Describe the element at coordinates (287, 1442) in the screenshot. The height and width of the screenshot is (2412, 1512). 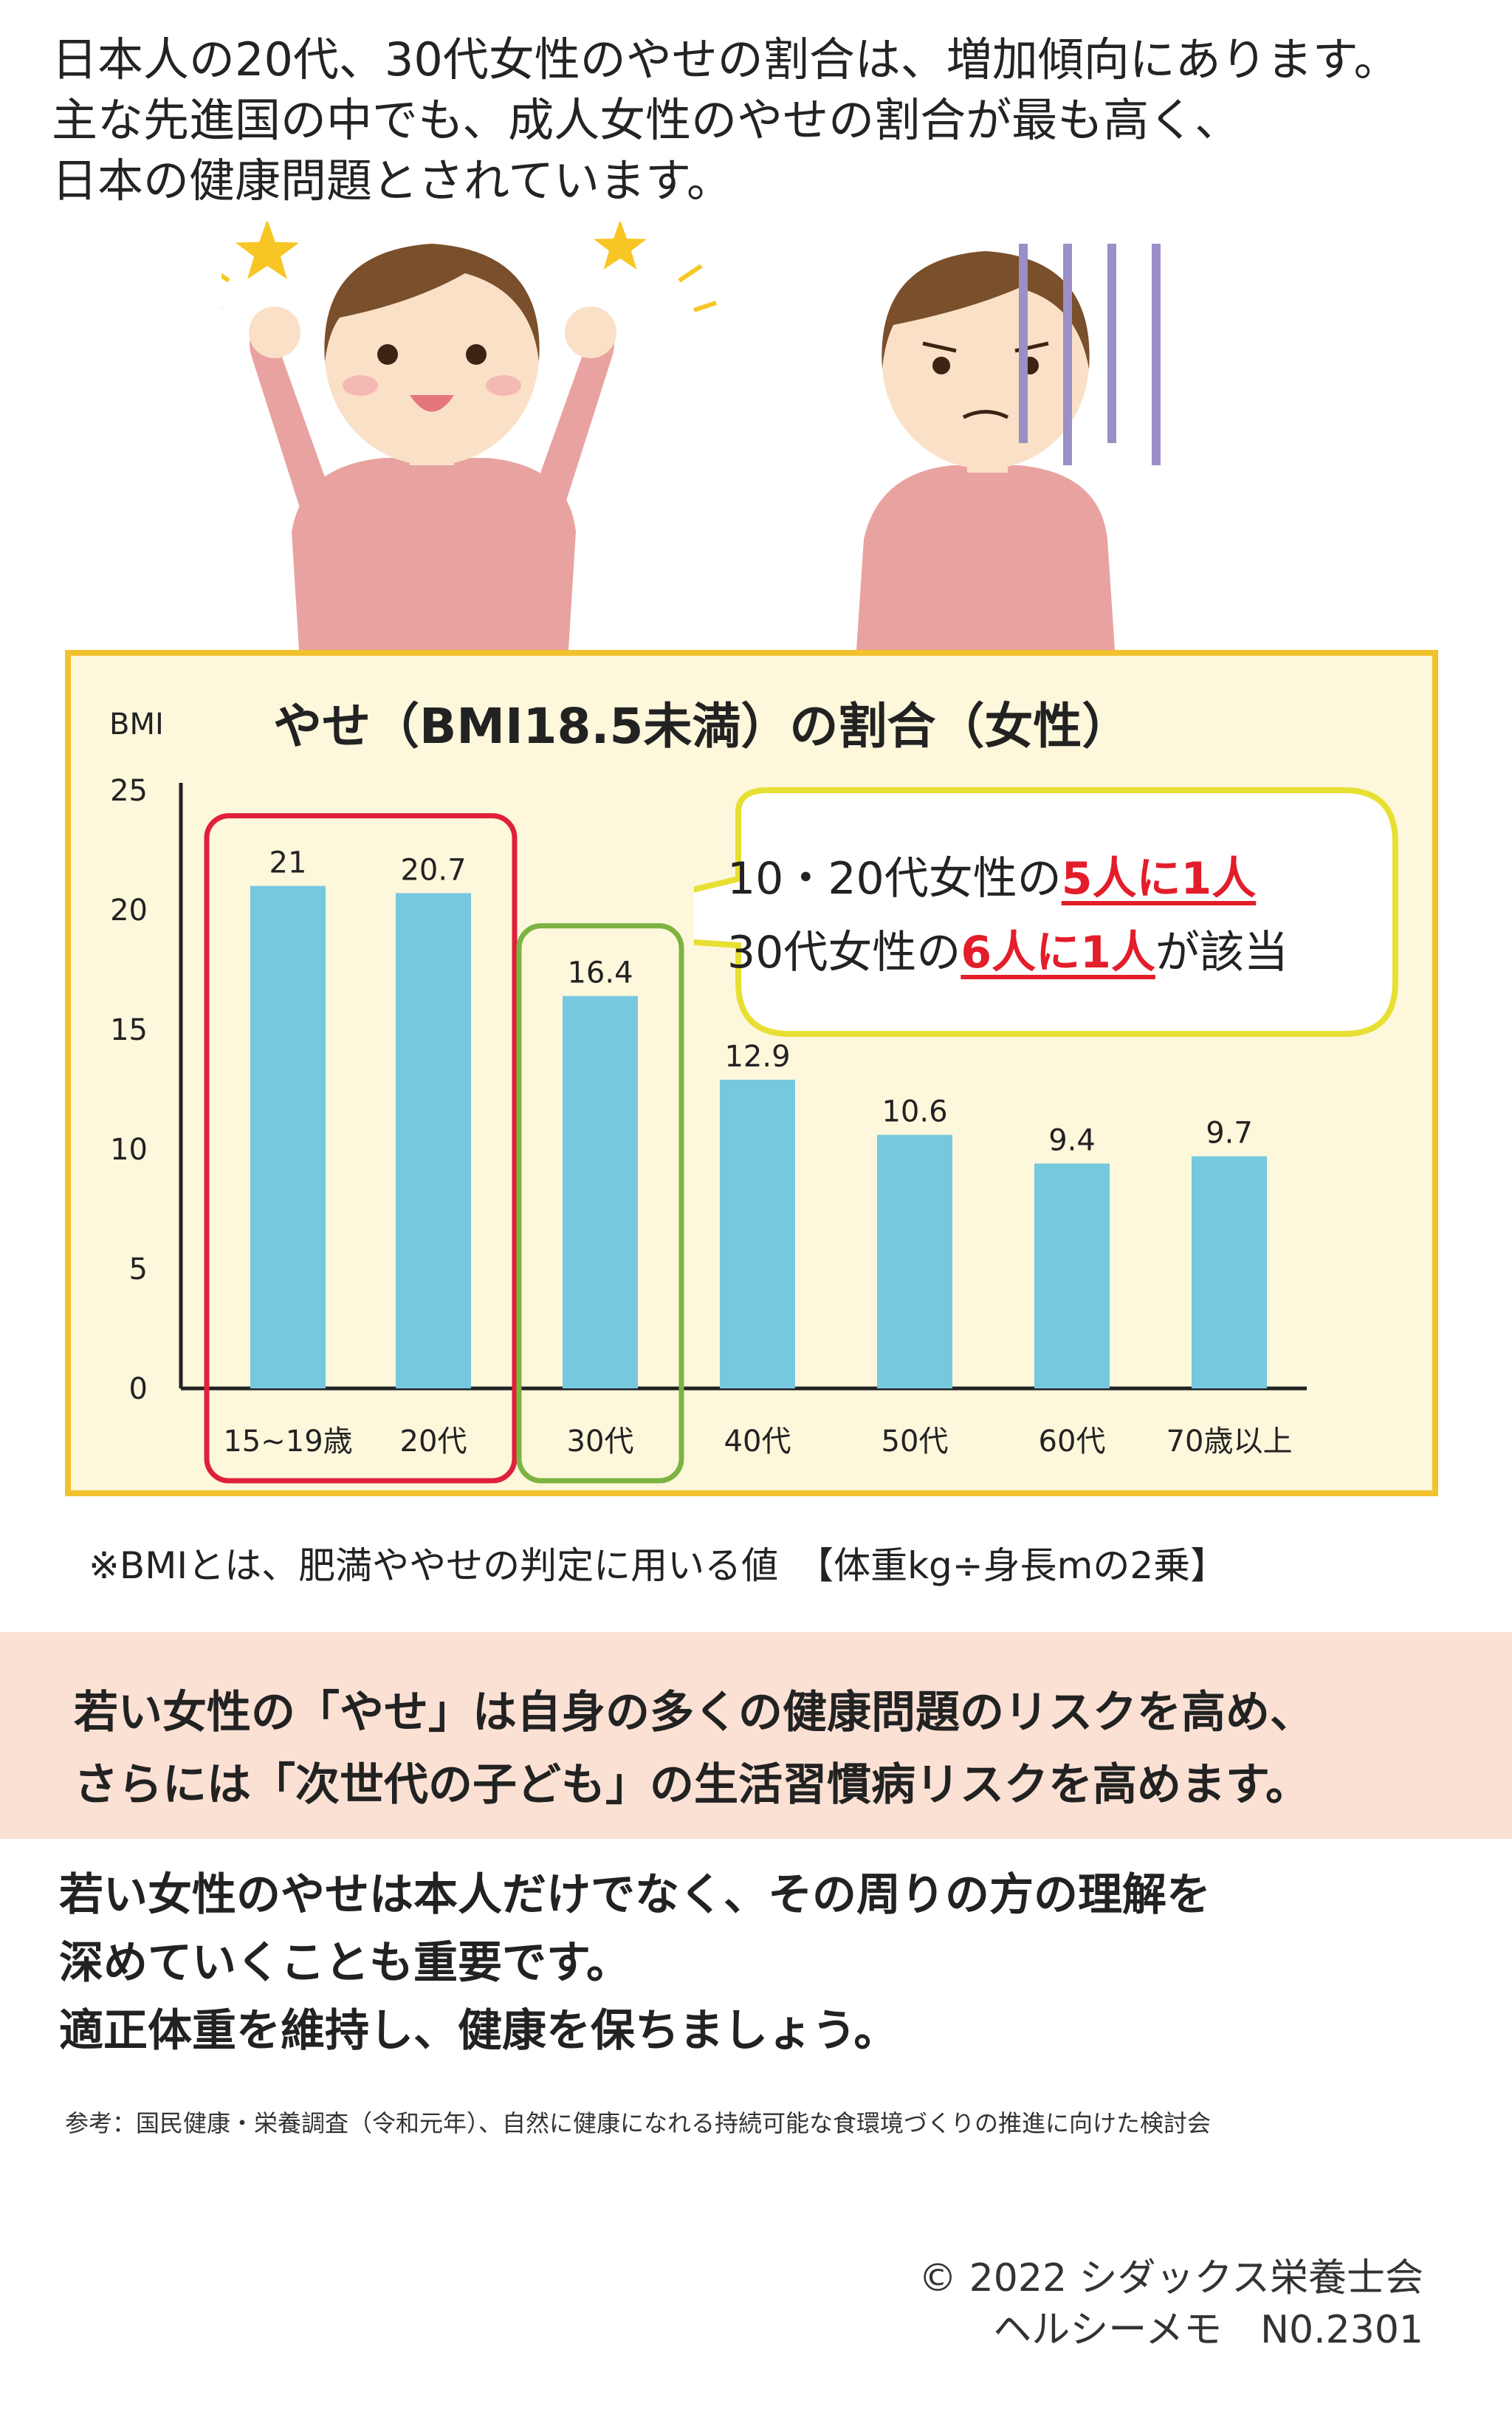
I see `x-tick-label: 15~19歳` at that location.